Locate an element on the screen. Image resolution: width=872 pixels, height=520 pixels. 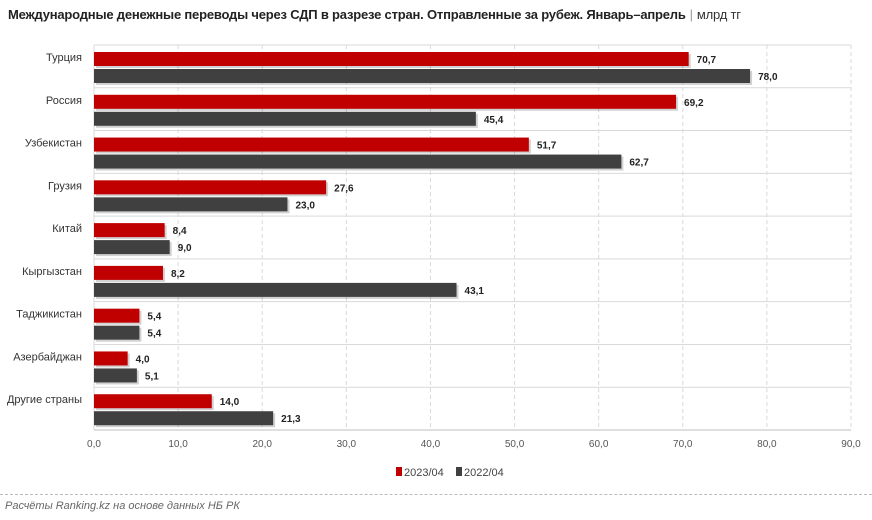
data-label: 43,1 is located at coordinates (475, 291).